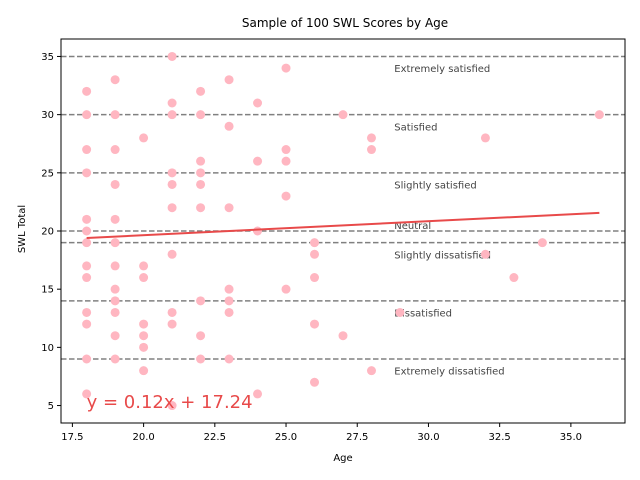 Image resolution: width=640 pixels, height=480 pixels. I want to click on y-axis-label: SWL Total, so click(22, 229).